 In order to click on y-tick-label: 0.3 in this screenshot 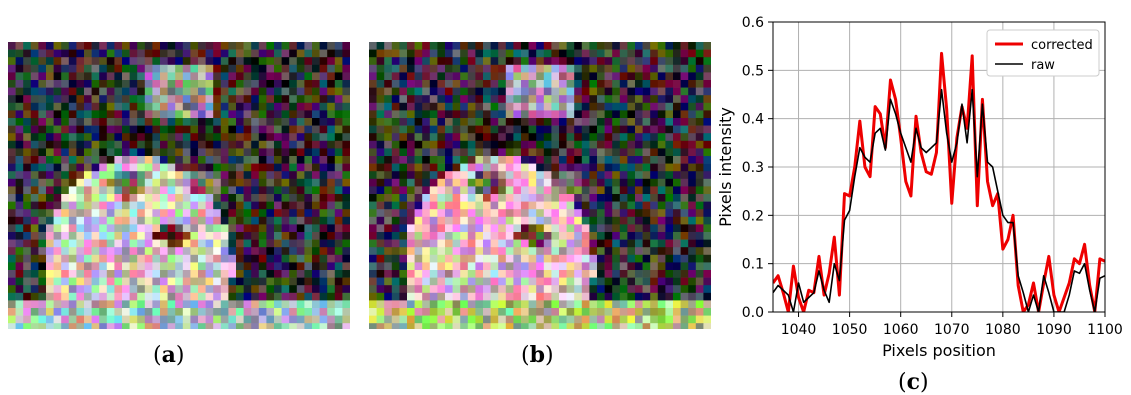, I will do `click(753, 168)`.